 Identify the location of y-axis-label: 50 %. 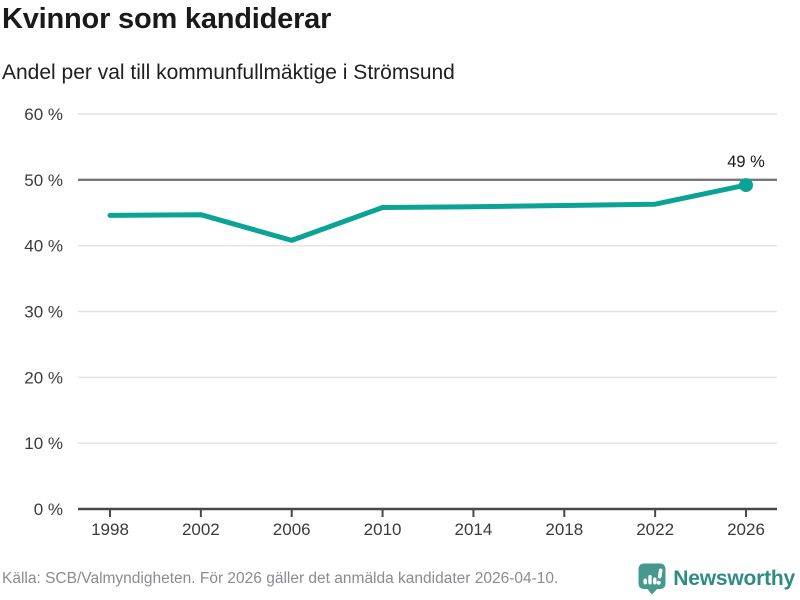
(43, 180).